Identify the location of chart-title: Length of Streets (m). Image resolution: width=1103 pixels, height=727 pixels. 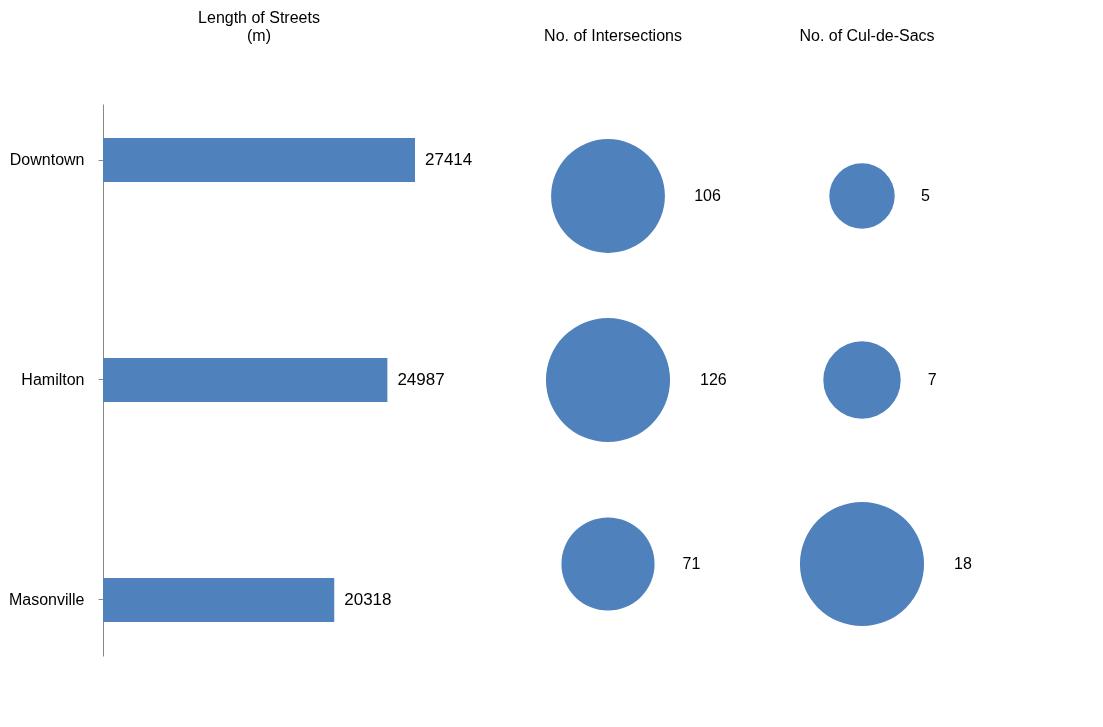
(259, 26).